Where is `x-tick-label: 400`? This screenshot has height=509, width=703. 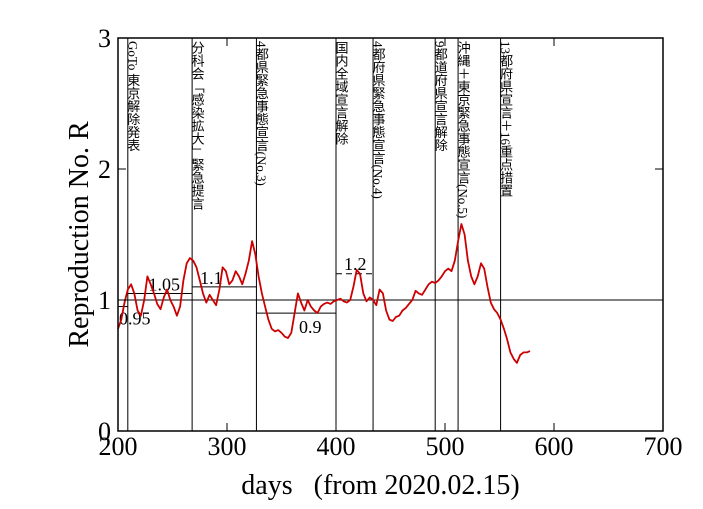 x-tick-label: 400 is located at coordinates (336, 446).